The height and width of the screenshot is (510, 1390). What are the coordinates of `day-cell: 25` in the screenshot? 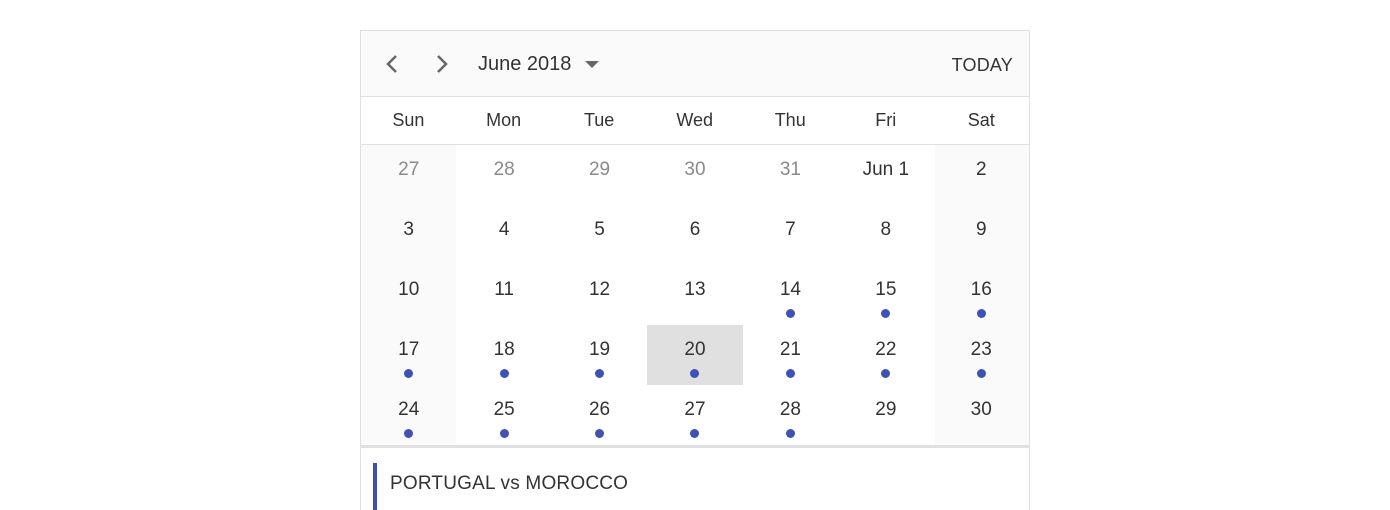 It's located at (503, 415).